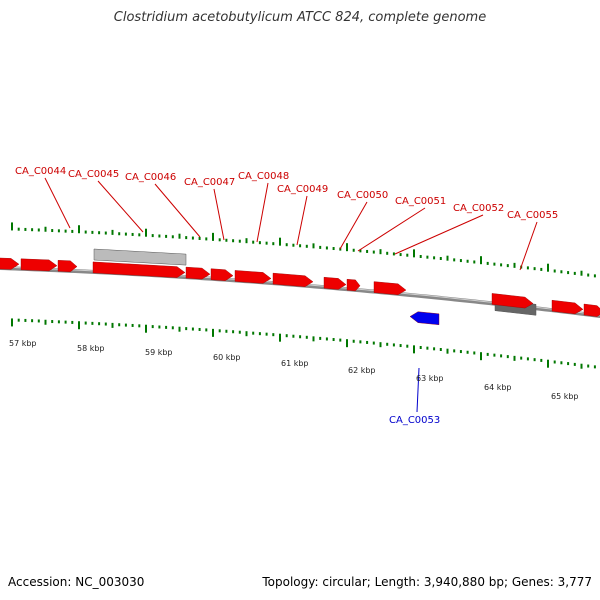  What do you see at coordinates (303, 250) in the screenshot?
I see `top-tick-row` at bounding box center [303, 250].